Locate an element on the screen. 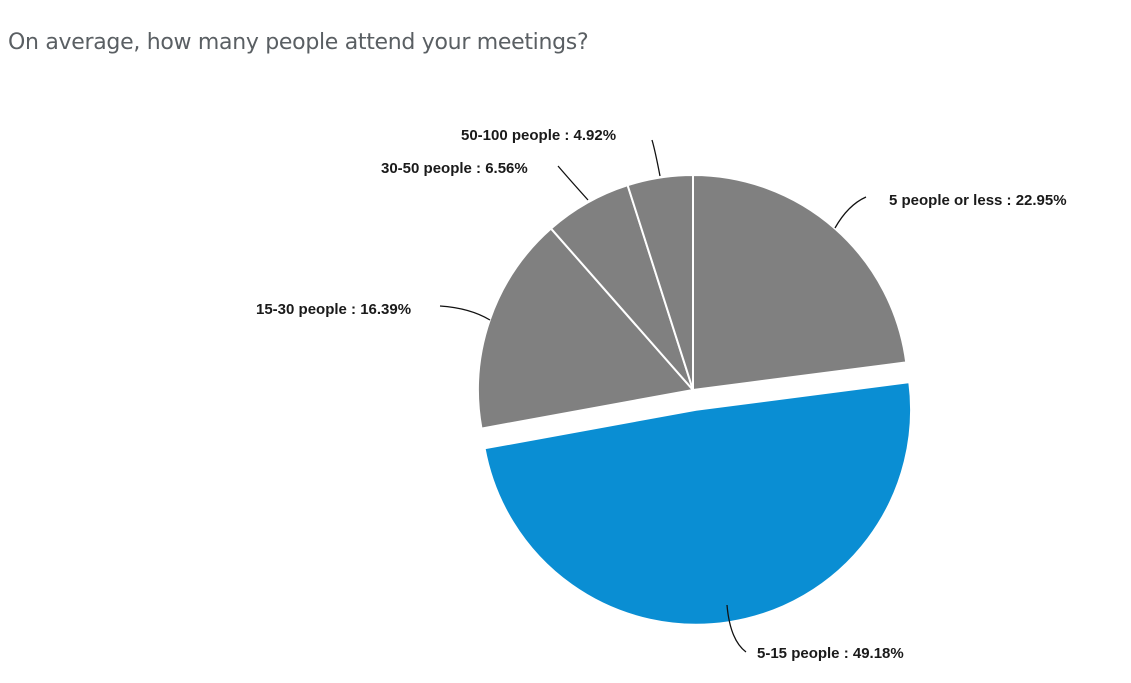 The height and width of the screenshot is (683, 1131). slice-50-100-people is located at coordinates (660, 282).